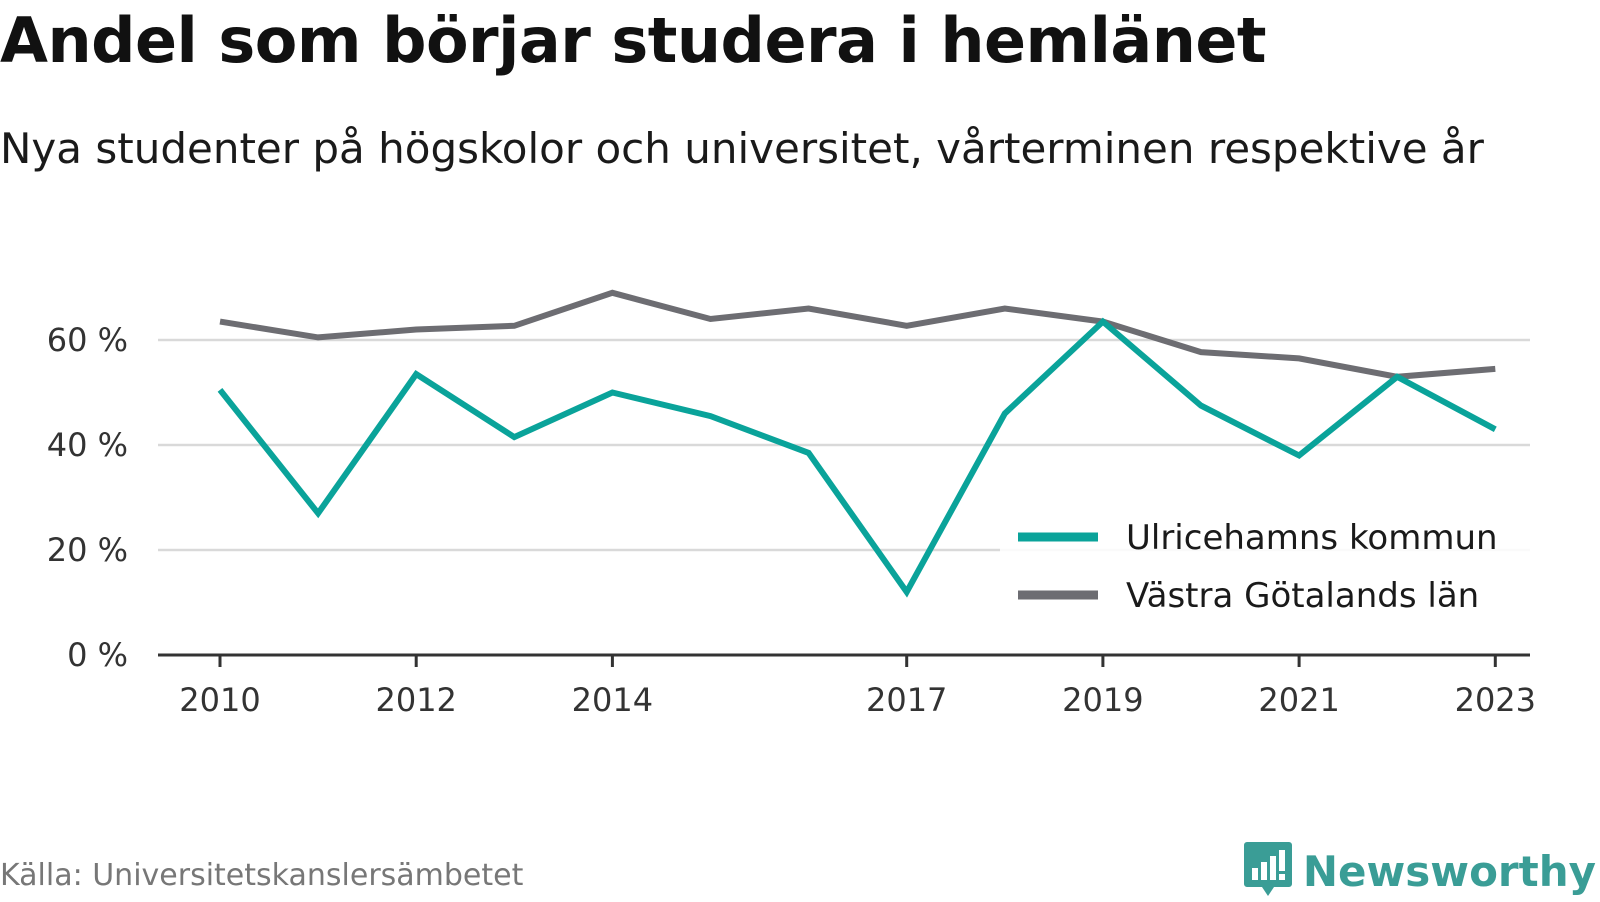 This screenshot has width=1600, height=902. I want to click on x-tick-label: 2017, so click(906, 700).